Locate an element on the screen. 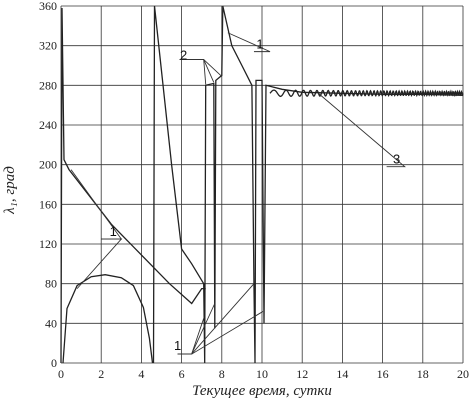 Image resolution: width=473 pixels, height=407 pixels. x-tick-label: 18 is located at coordinates (423, 374).